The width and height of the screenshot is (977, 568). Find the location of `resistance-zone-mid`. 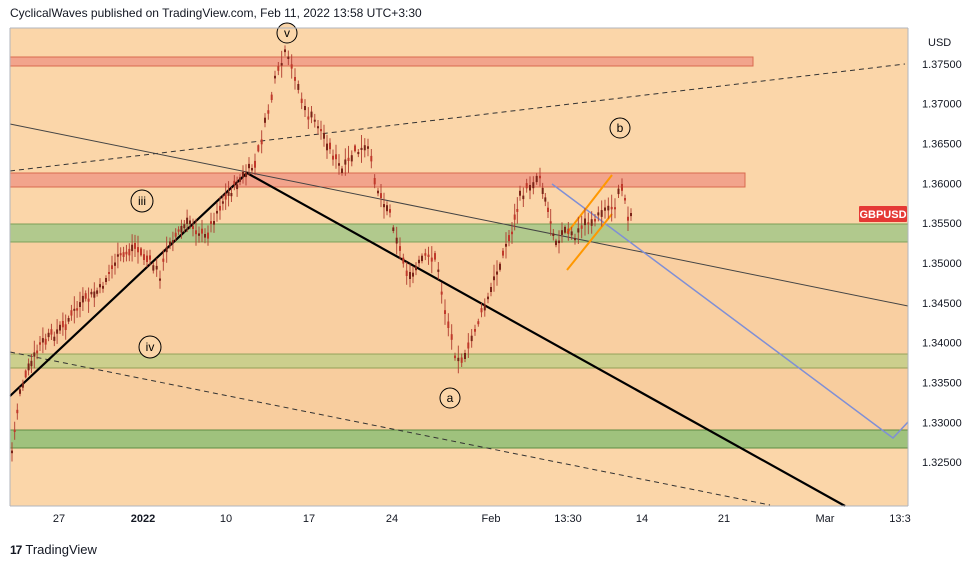

resistance-zone-mid is located at coordinates (377, 180).